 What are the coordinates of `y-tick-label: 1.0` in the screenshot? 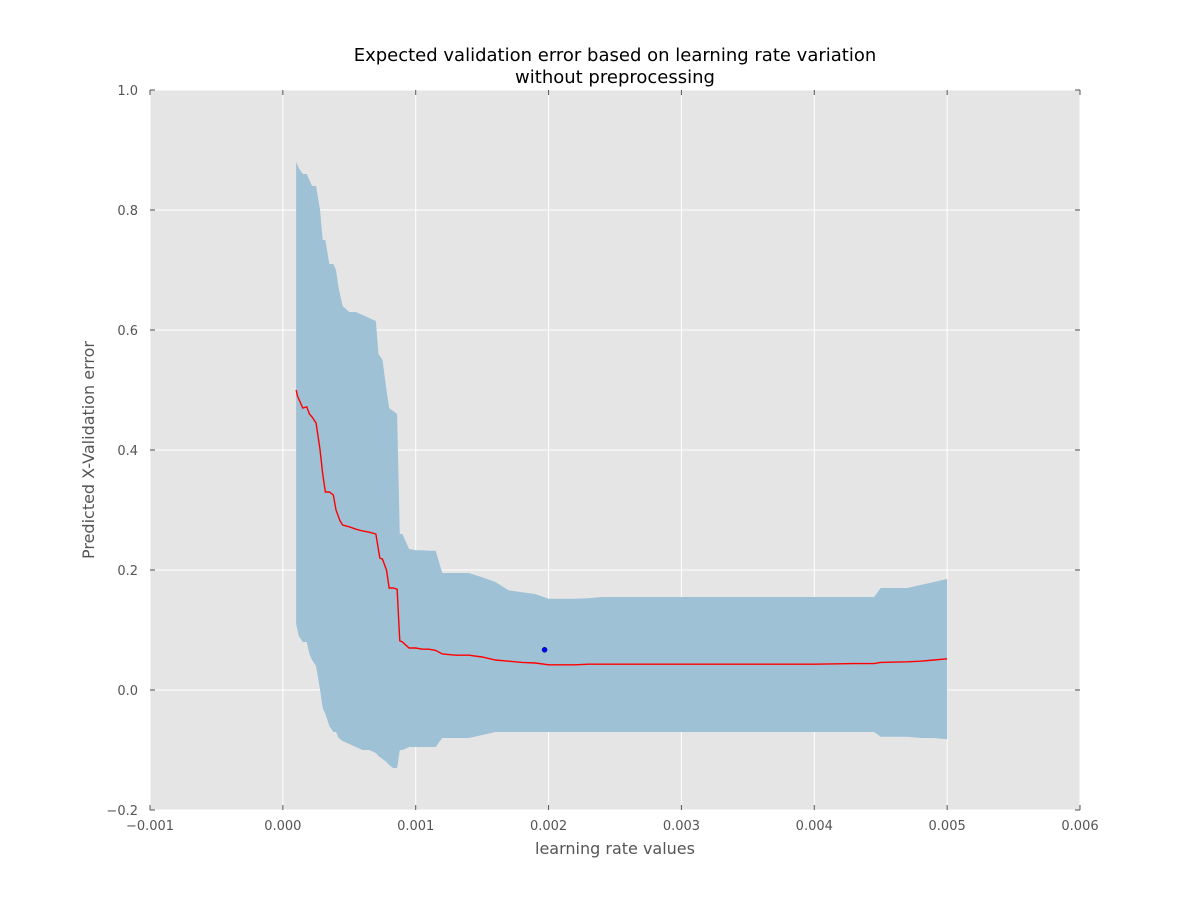 It's located at (127, 91).